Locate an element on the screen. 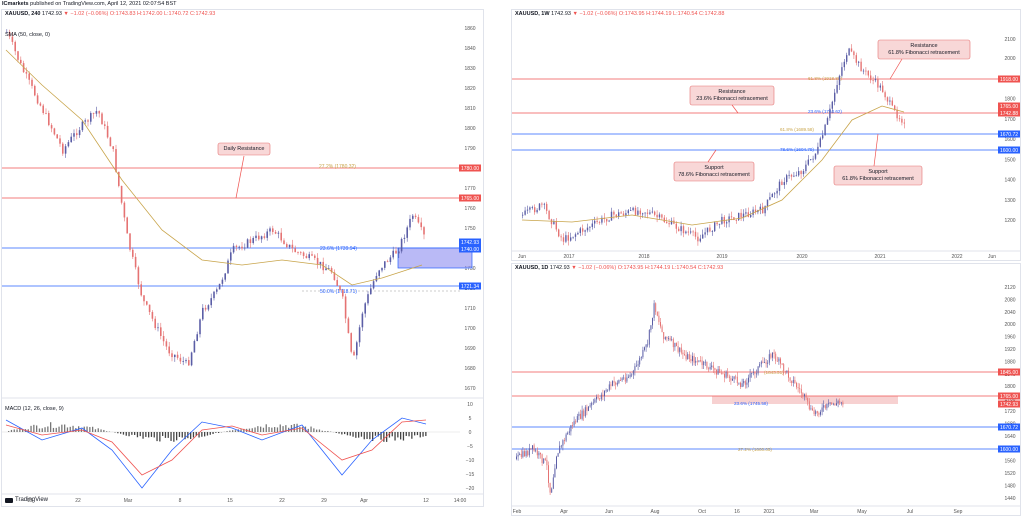 This screenshot has width=1024, height=532. time-axis-label: Apr is located at coordinates (564, 512).